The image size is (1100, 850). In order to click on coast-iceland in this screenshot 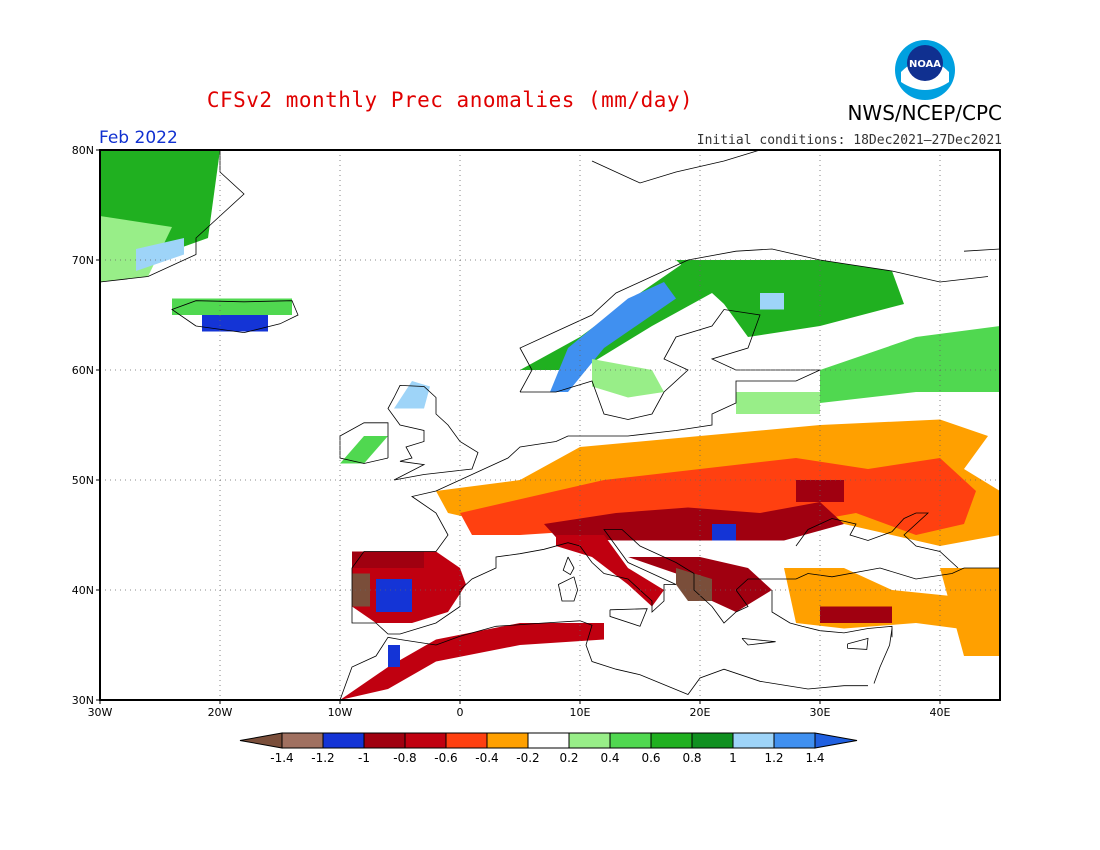, I will do `click(235, 317)`.